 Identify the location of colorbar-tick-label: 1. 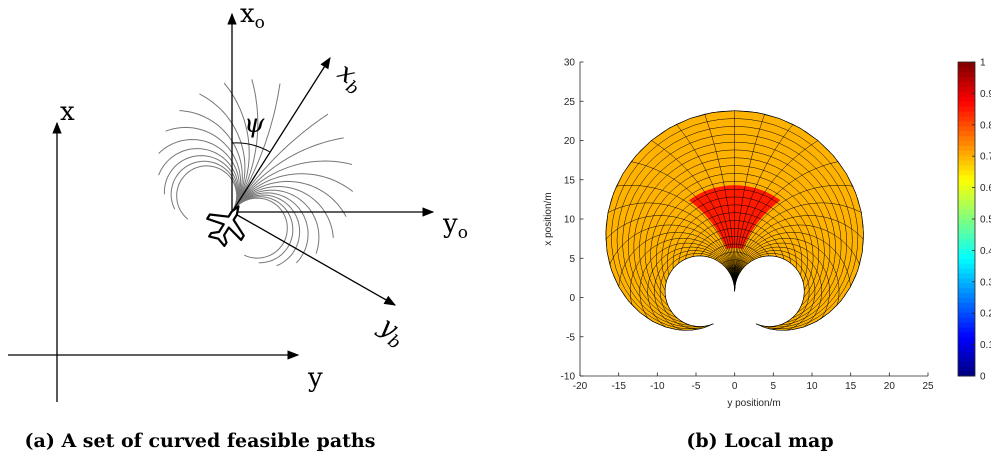
(983, 63).